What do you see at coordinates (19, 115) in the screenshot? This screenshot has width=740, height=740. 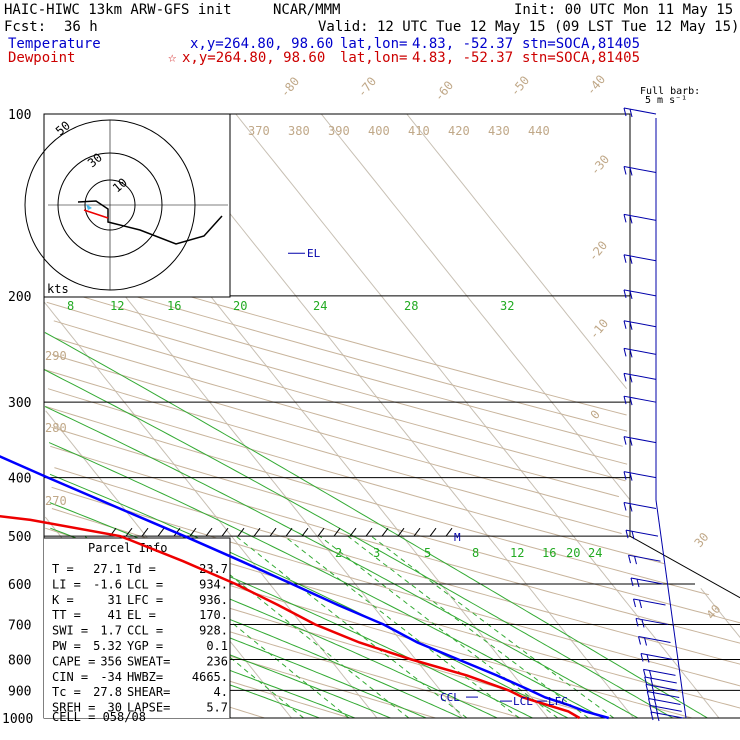 I see `pressure-label: 100` at bounding box center [19, 115].